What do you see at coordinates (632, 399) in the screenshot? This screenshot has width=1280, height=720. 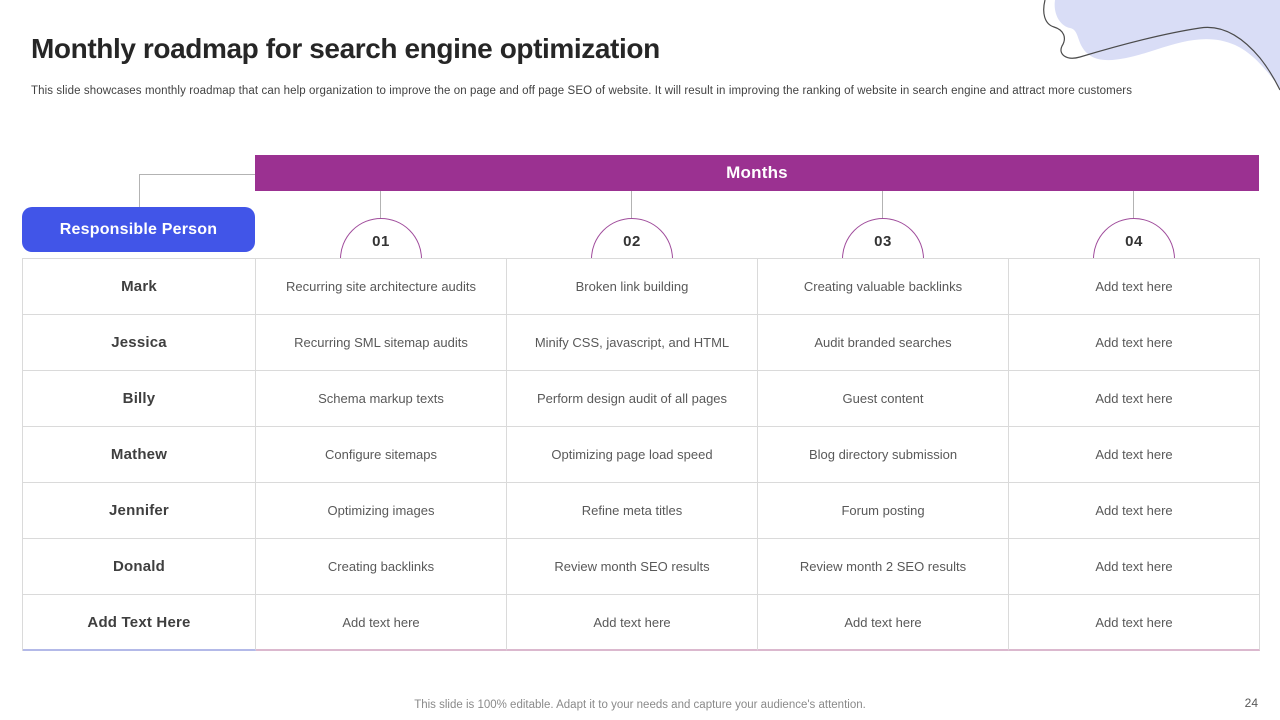 I see `task-cell: Perform design audit of all pages` at bounding box center [632, 399].